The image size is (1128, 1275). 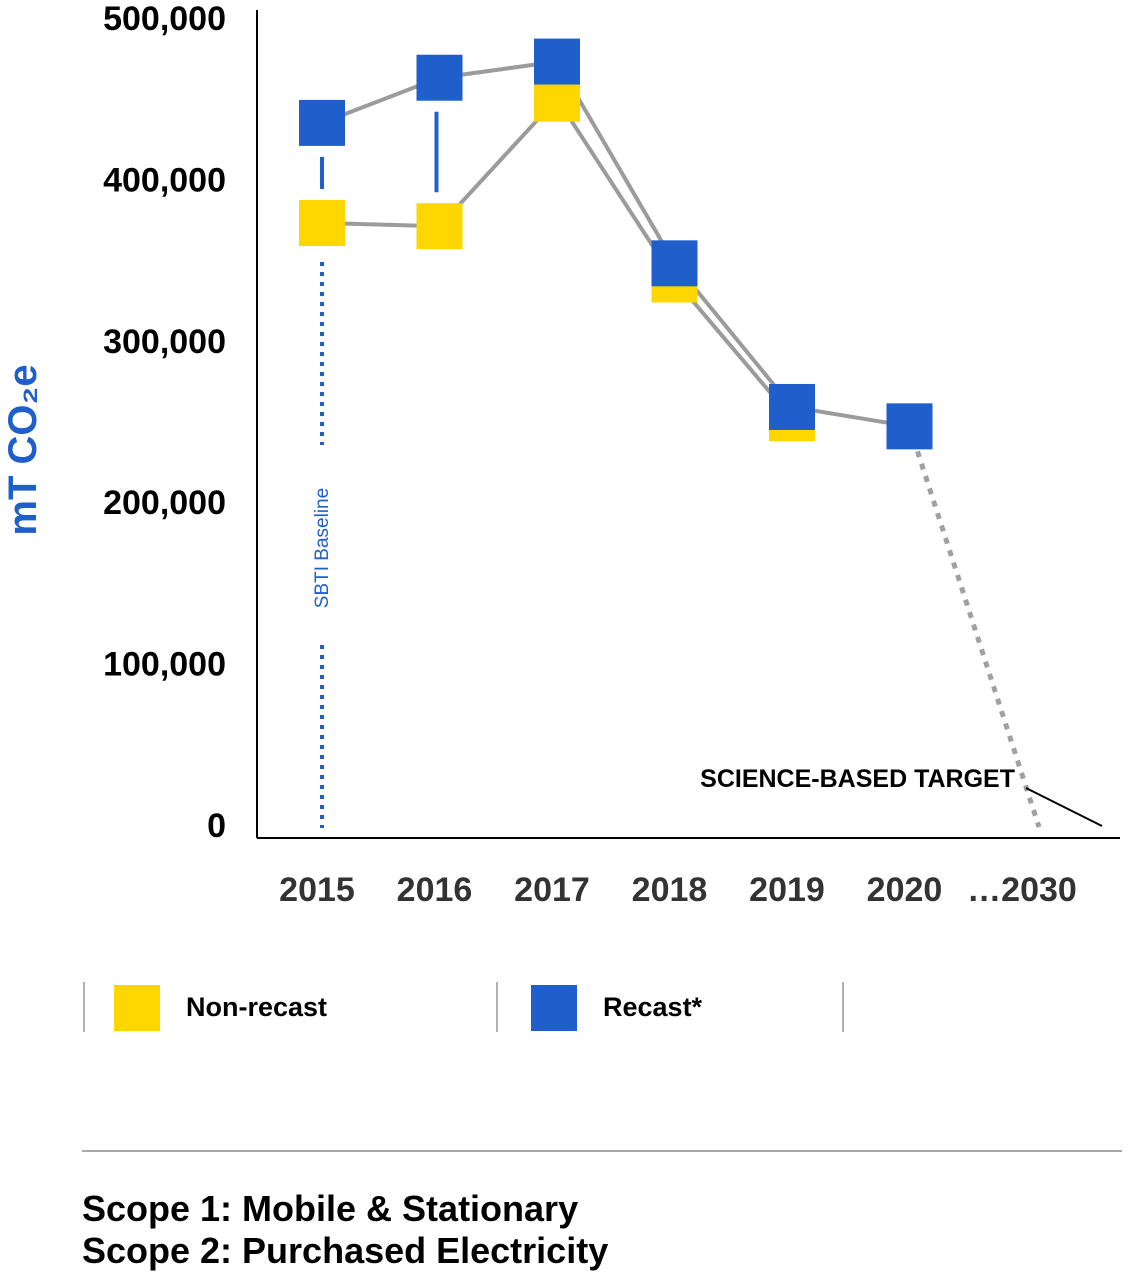 I want to click on legend-label-recast: Recast*, so click(x=653, y=1007).